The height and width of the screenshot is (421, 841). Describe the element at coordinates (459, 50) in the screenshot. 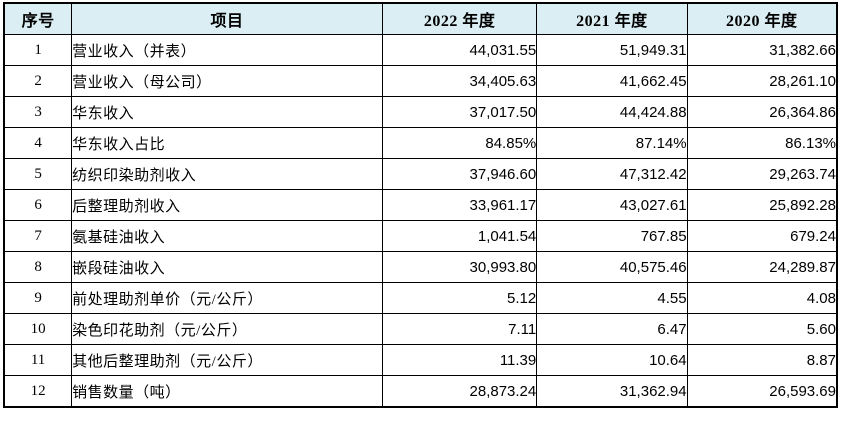

I see `cell-y2022: 44,031.55` at that location.